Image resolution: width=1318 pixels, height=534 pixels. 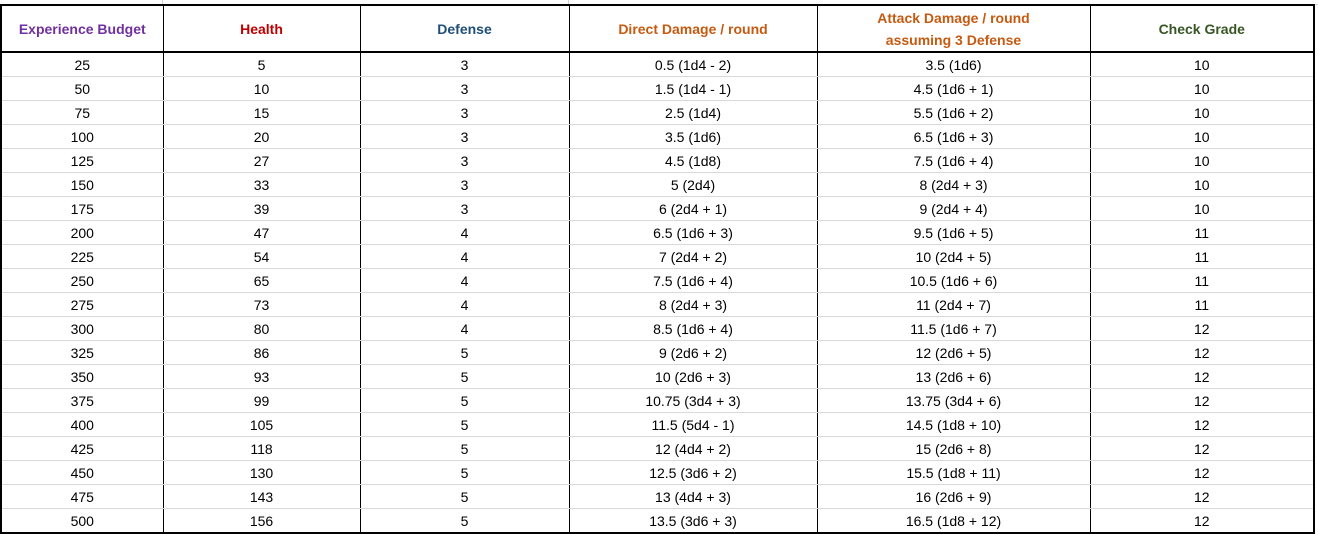 I want to click on cell-health: 33, so click(x=261, y=184).